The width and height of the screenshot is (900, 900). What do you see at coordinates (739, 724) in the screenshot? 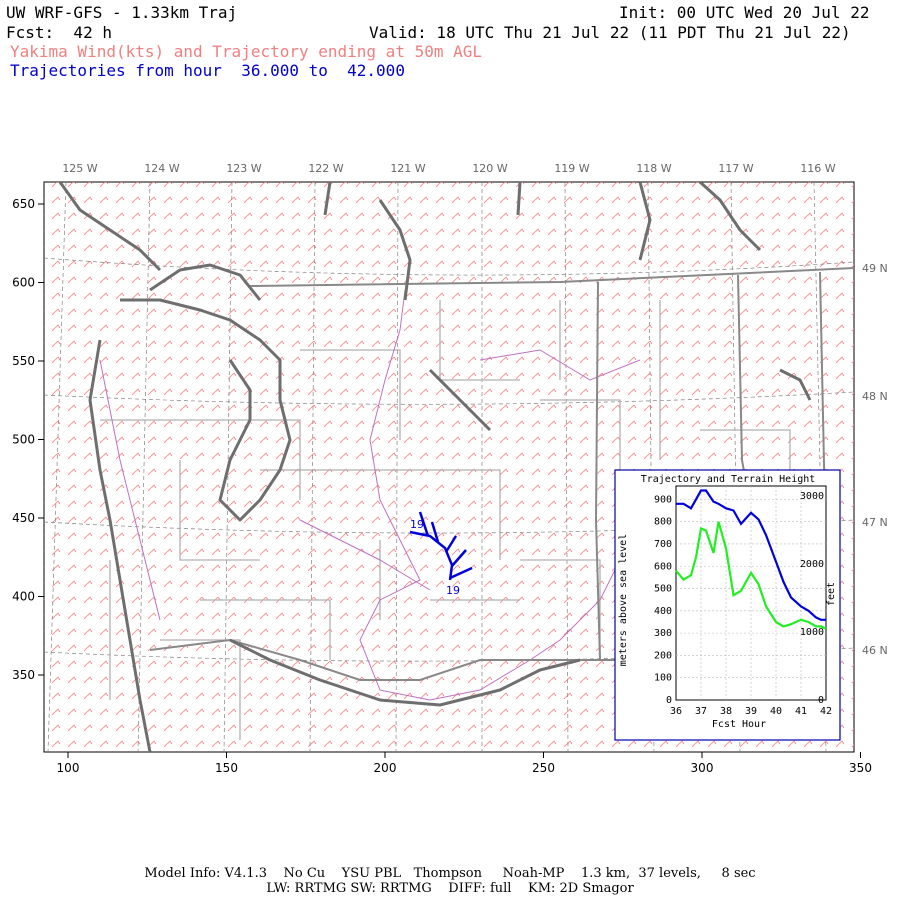
I see `inset-xlabel: Fcst Hour` at bounding box center [739, 724].